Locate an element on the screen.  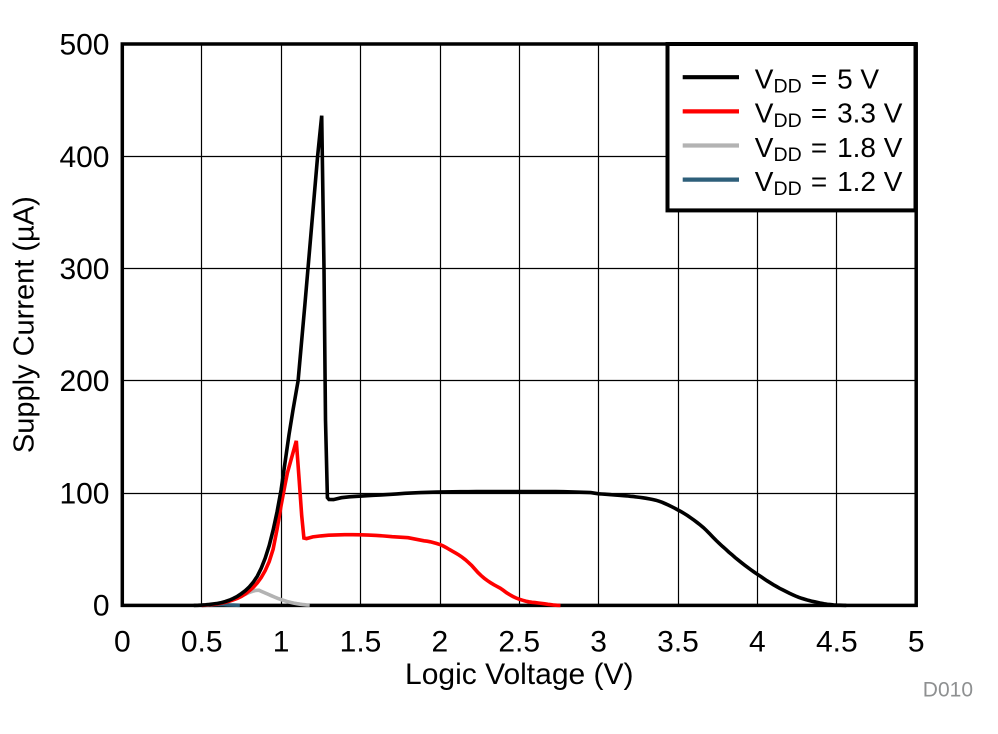
svg-text: 0.5 is located at coordinates (202, 642).